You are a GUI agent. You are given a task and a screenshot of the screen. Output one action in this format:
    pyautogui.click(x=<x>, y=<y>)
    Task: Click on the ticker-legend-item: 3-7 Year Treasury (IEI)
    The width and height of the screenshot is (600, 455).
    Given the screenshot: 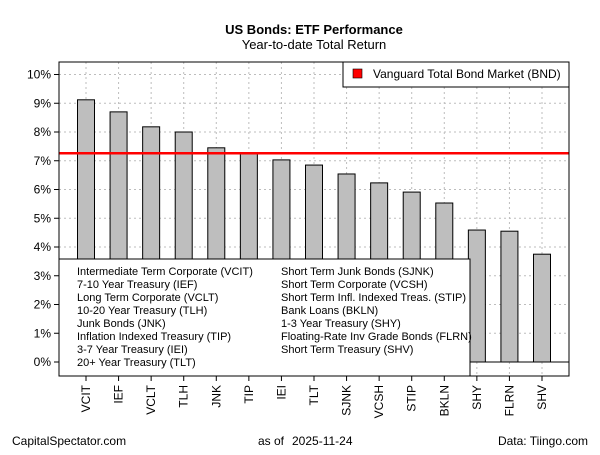 What is the action you would take?
    pyautogui.click(x=132, y=350)
    